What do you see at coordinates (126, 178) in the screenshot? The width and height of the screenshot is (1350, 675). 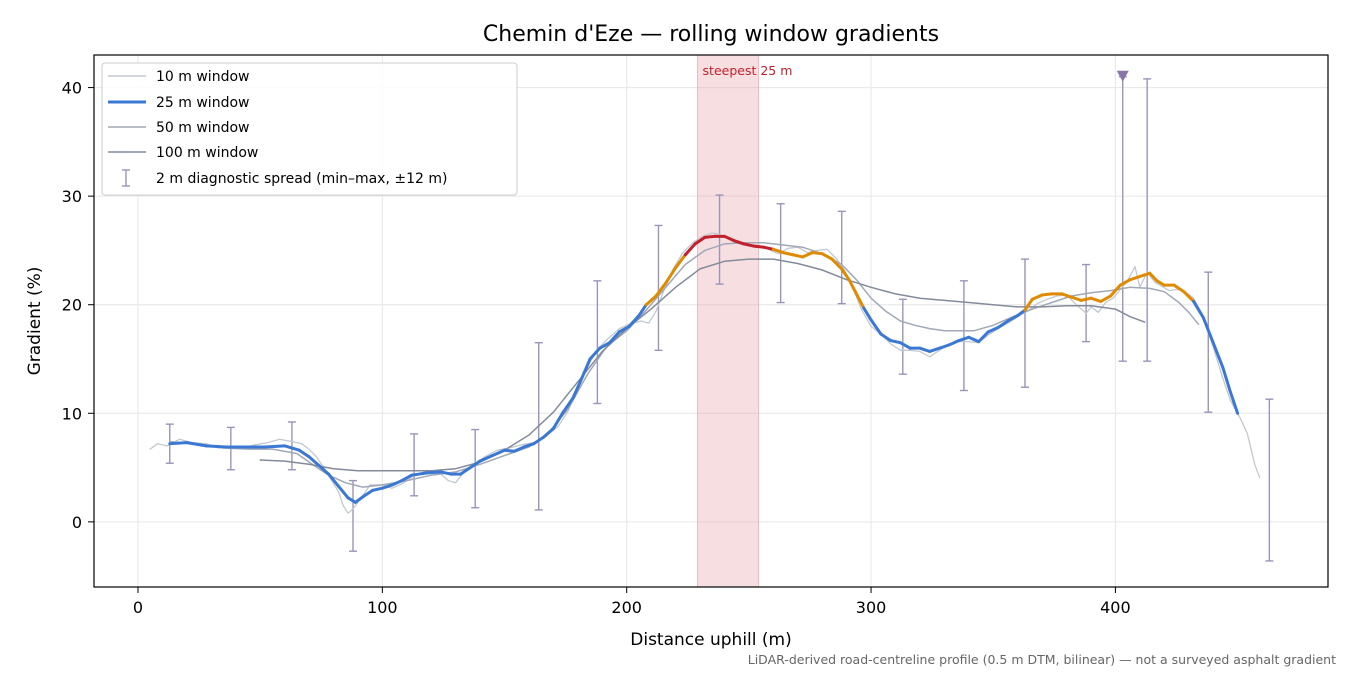 I see `legend-swatch-spread` at bounding box center [126, 178].